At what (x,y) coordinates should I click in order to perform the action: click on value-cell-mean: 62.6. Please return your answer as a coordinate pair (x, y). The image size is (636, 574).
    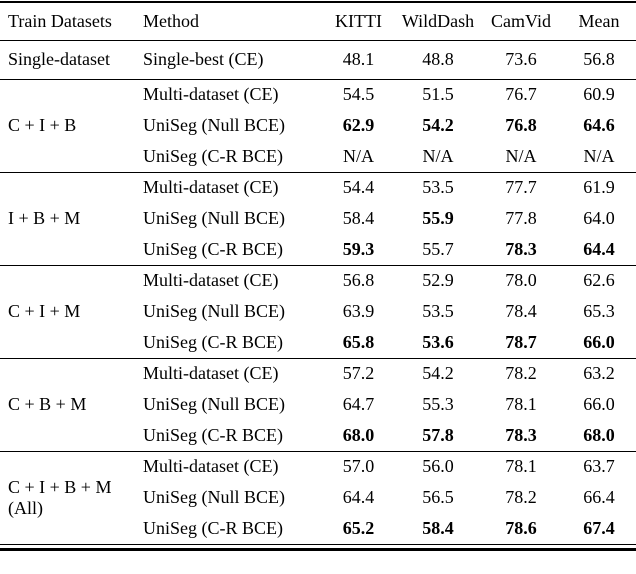
    Looking at the image, I should click on (599, 280).